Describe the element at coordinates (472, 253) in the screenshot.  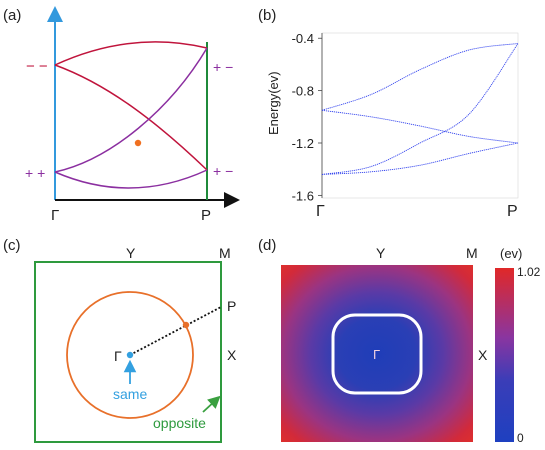
I see `heatmap-m-label: M` at that location.